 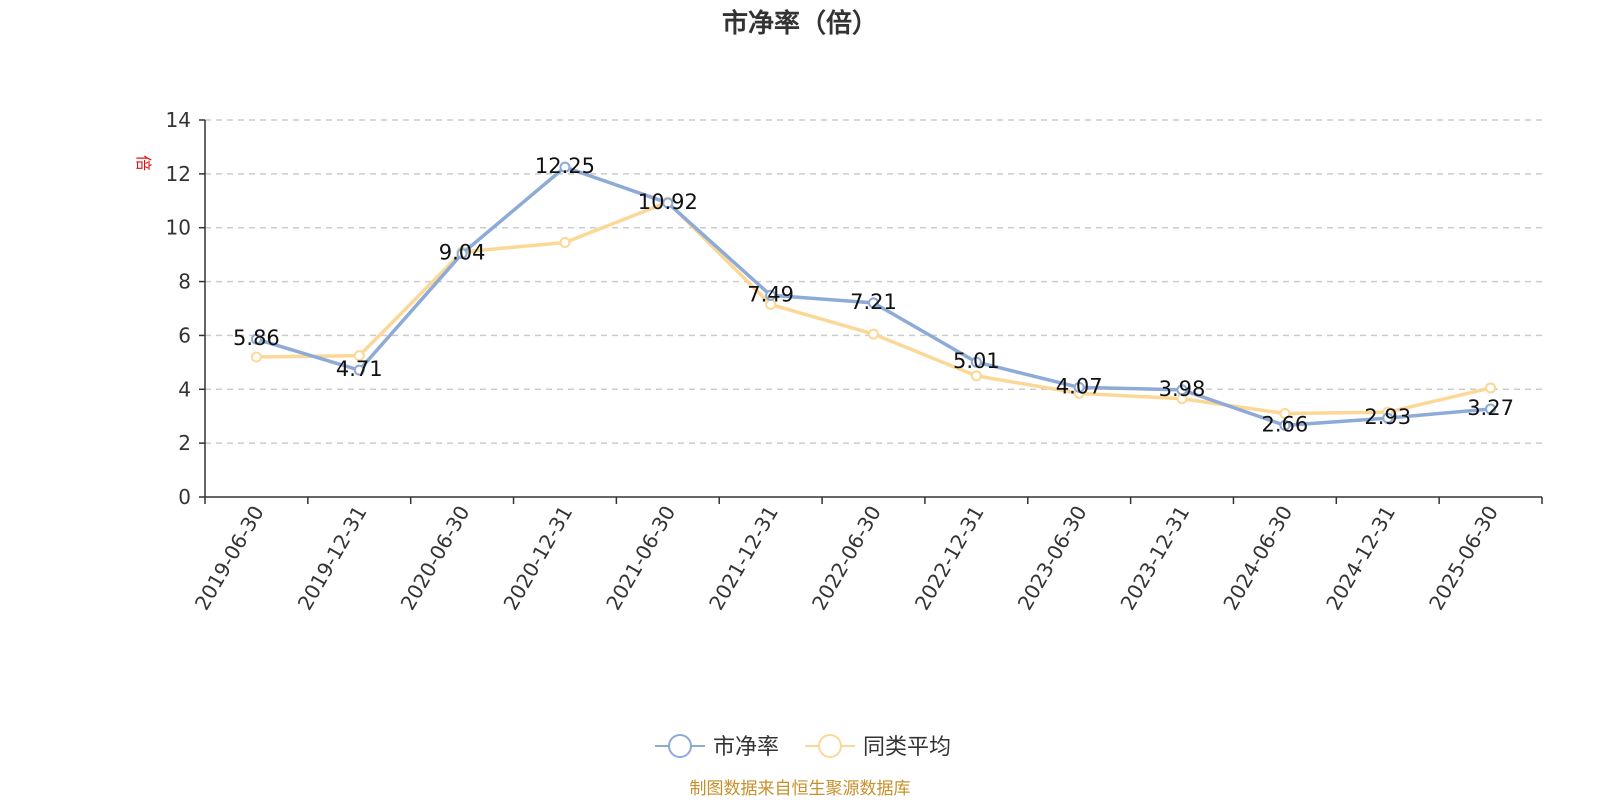 What do you see at coordinates (435, 557) in the screenshot?
I see `x-tick-label: 2020-06-30` at bounding box center [435, 557].